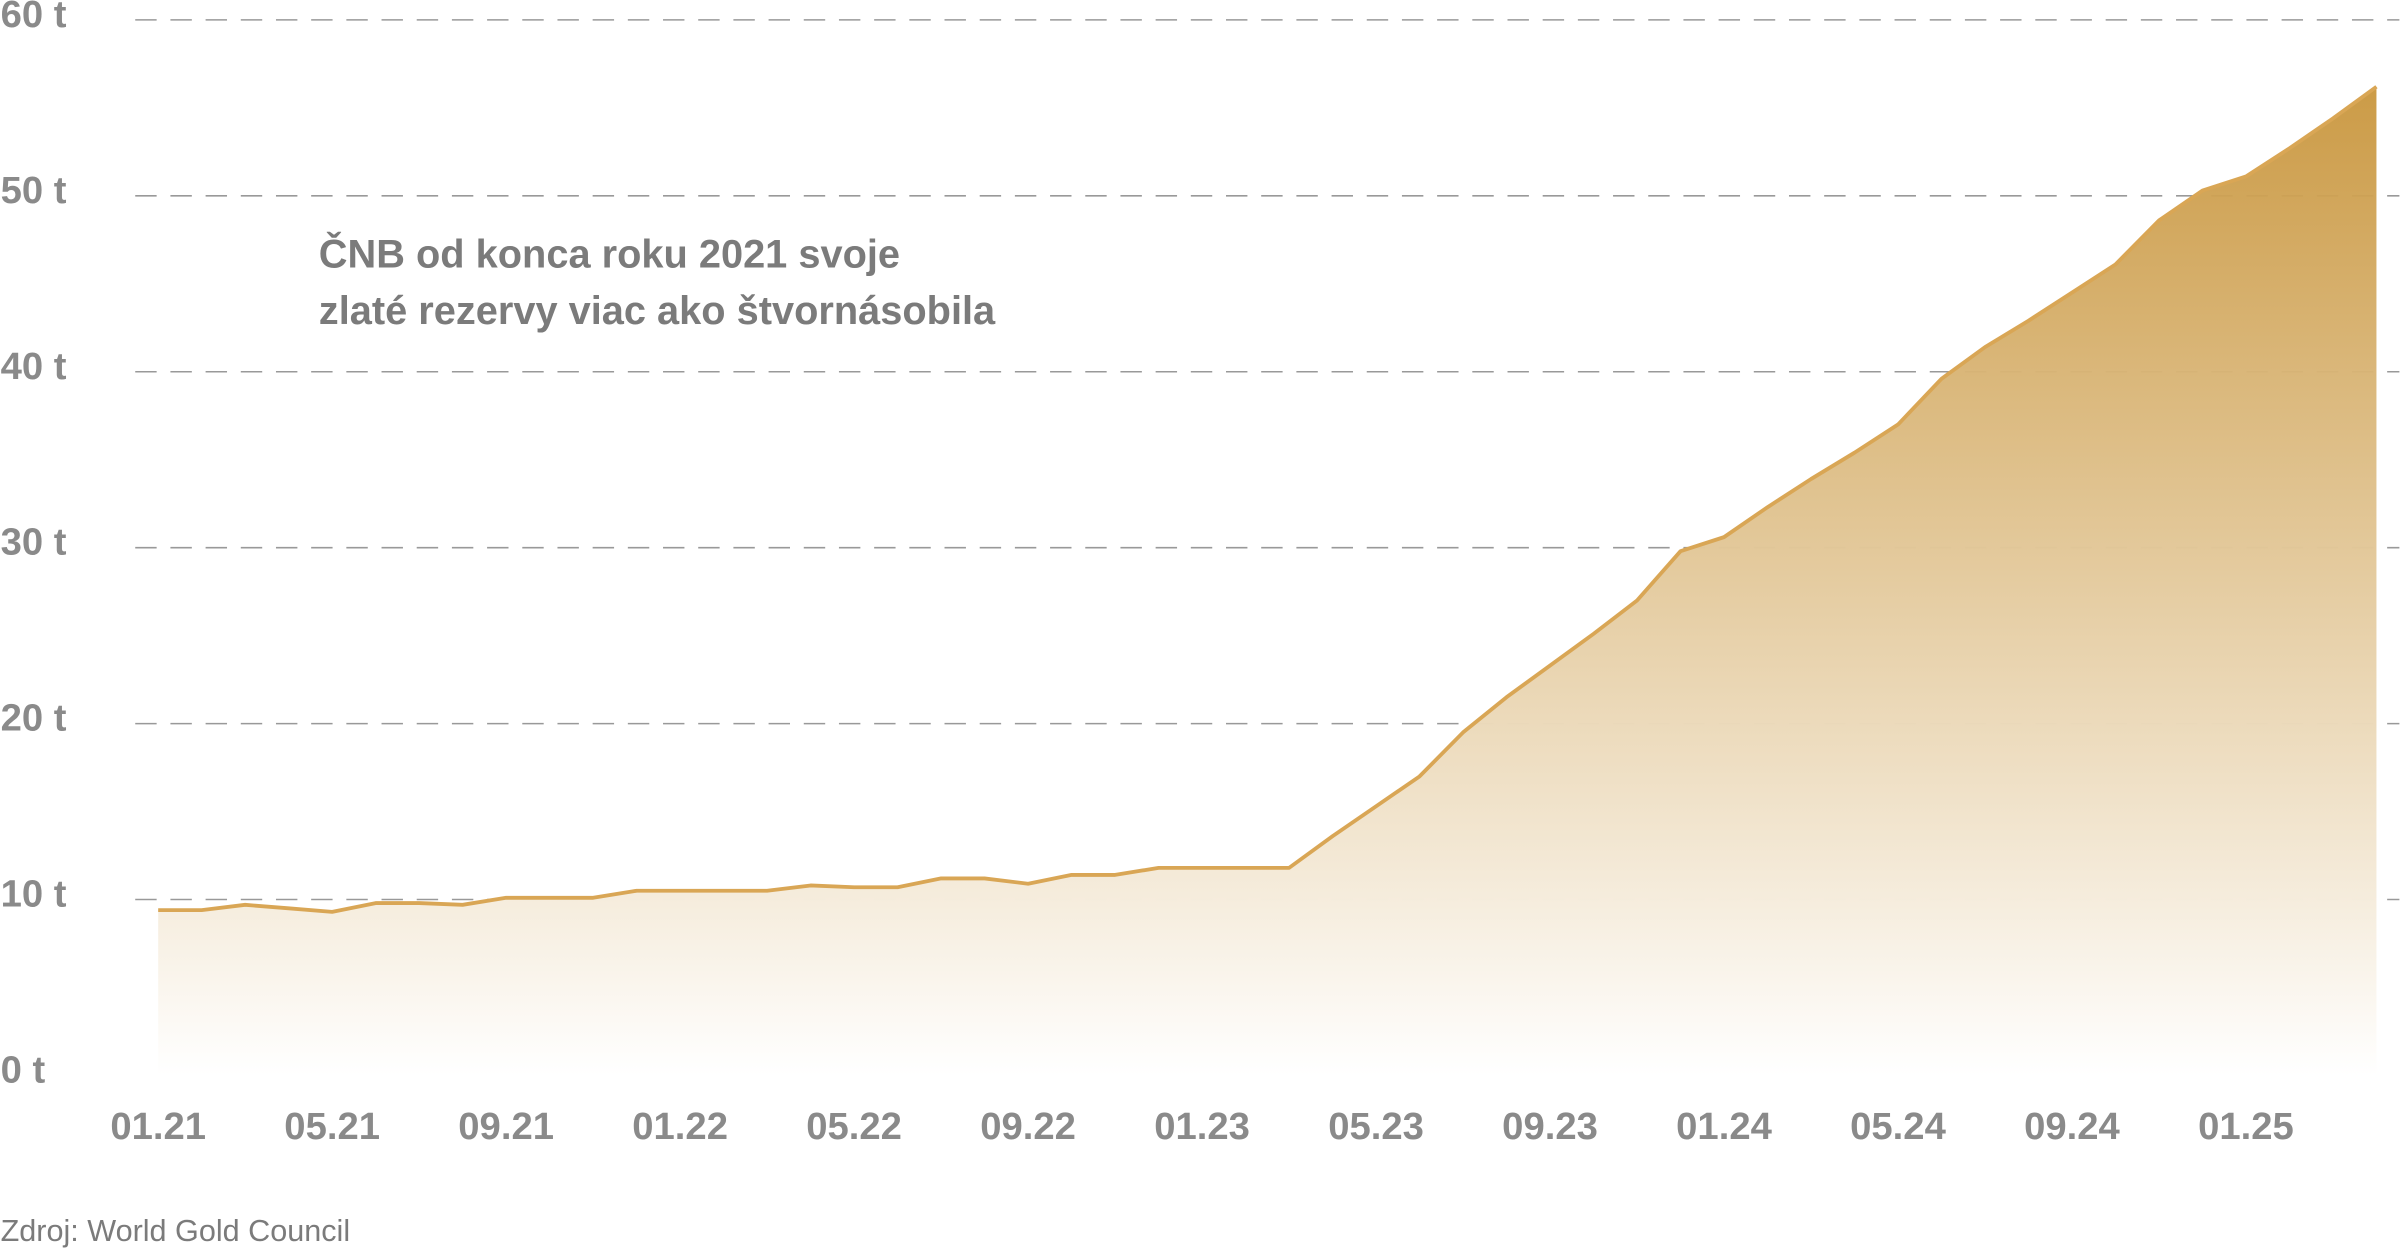 The image size is (2400, 1256). Describe the element at coordinates (176, 1231) in the screenshot. I see `source: Zdroj: World Gold Council` at that location.